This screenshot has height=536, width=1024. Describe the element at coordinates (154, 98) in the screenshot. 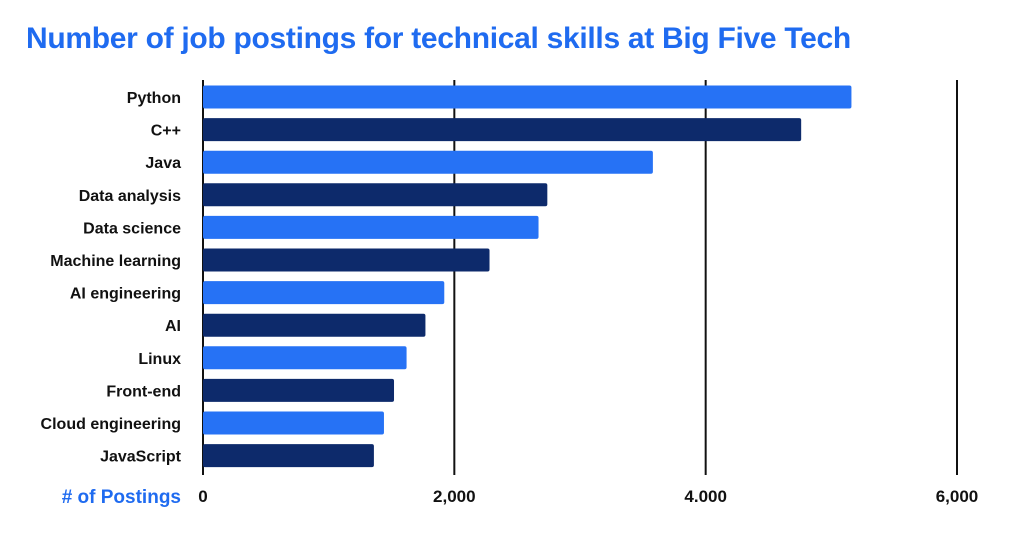

I see `category-label-0: Python` at that location.